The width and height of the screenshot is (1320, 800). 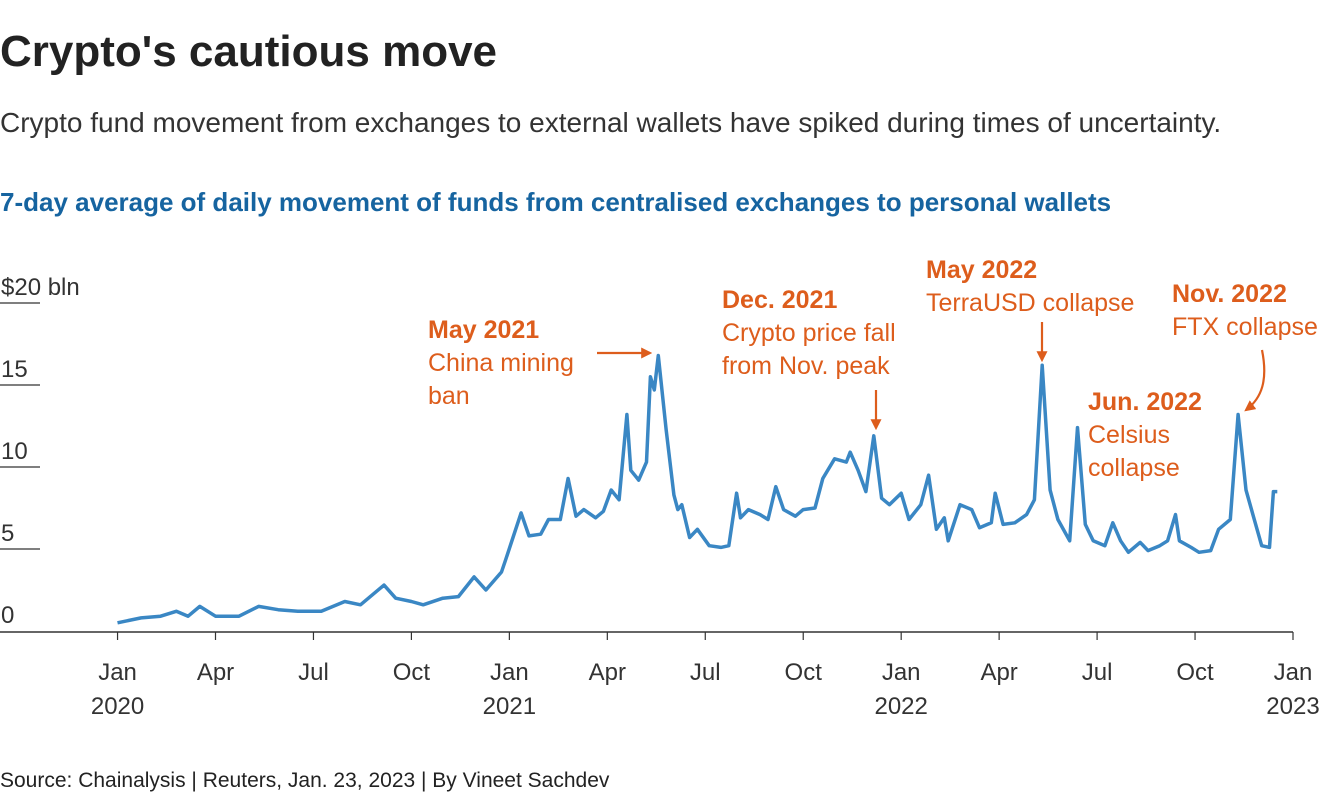 I want to click on y-tick-label: 5, so click(x=7, y=533).